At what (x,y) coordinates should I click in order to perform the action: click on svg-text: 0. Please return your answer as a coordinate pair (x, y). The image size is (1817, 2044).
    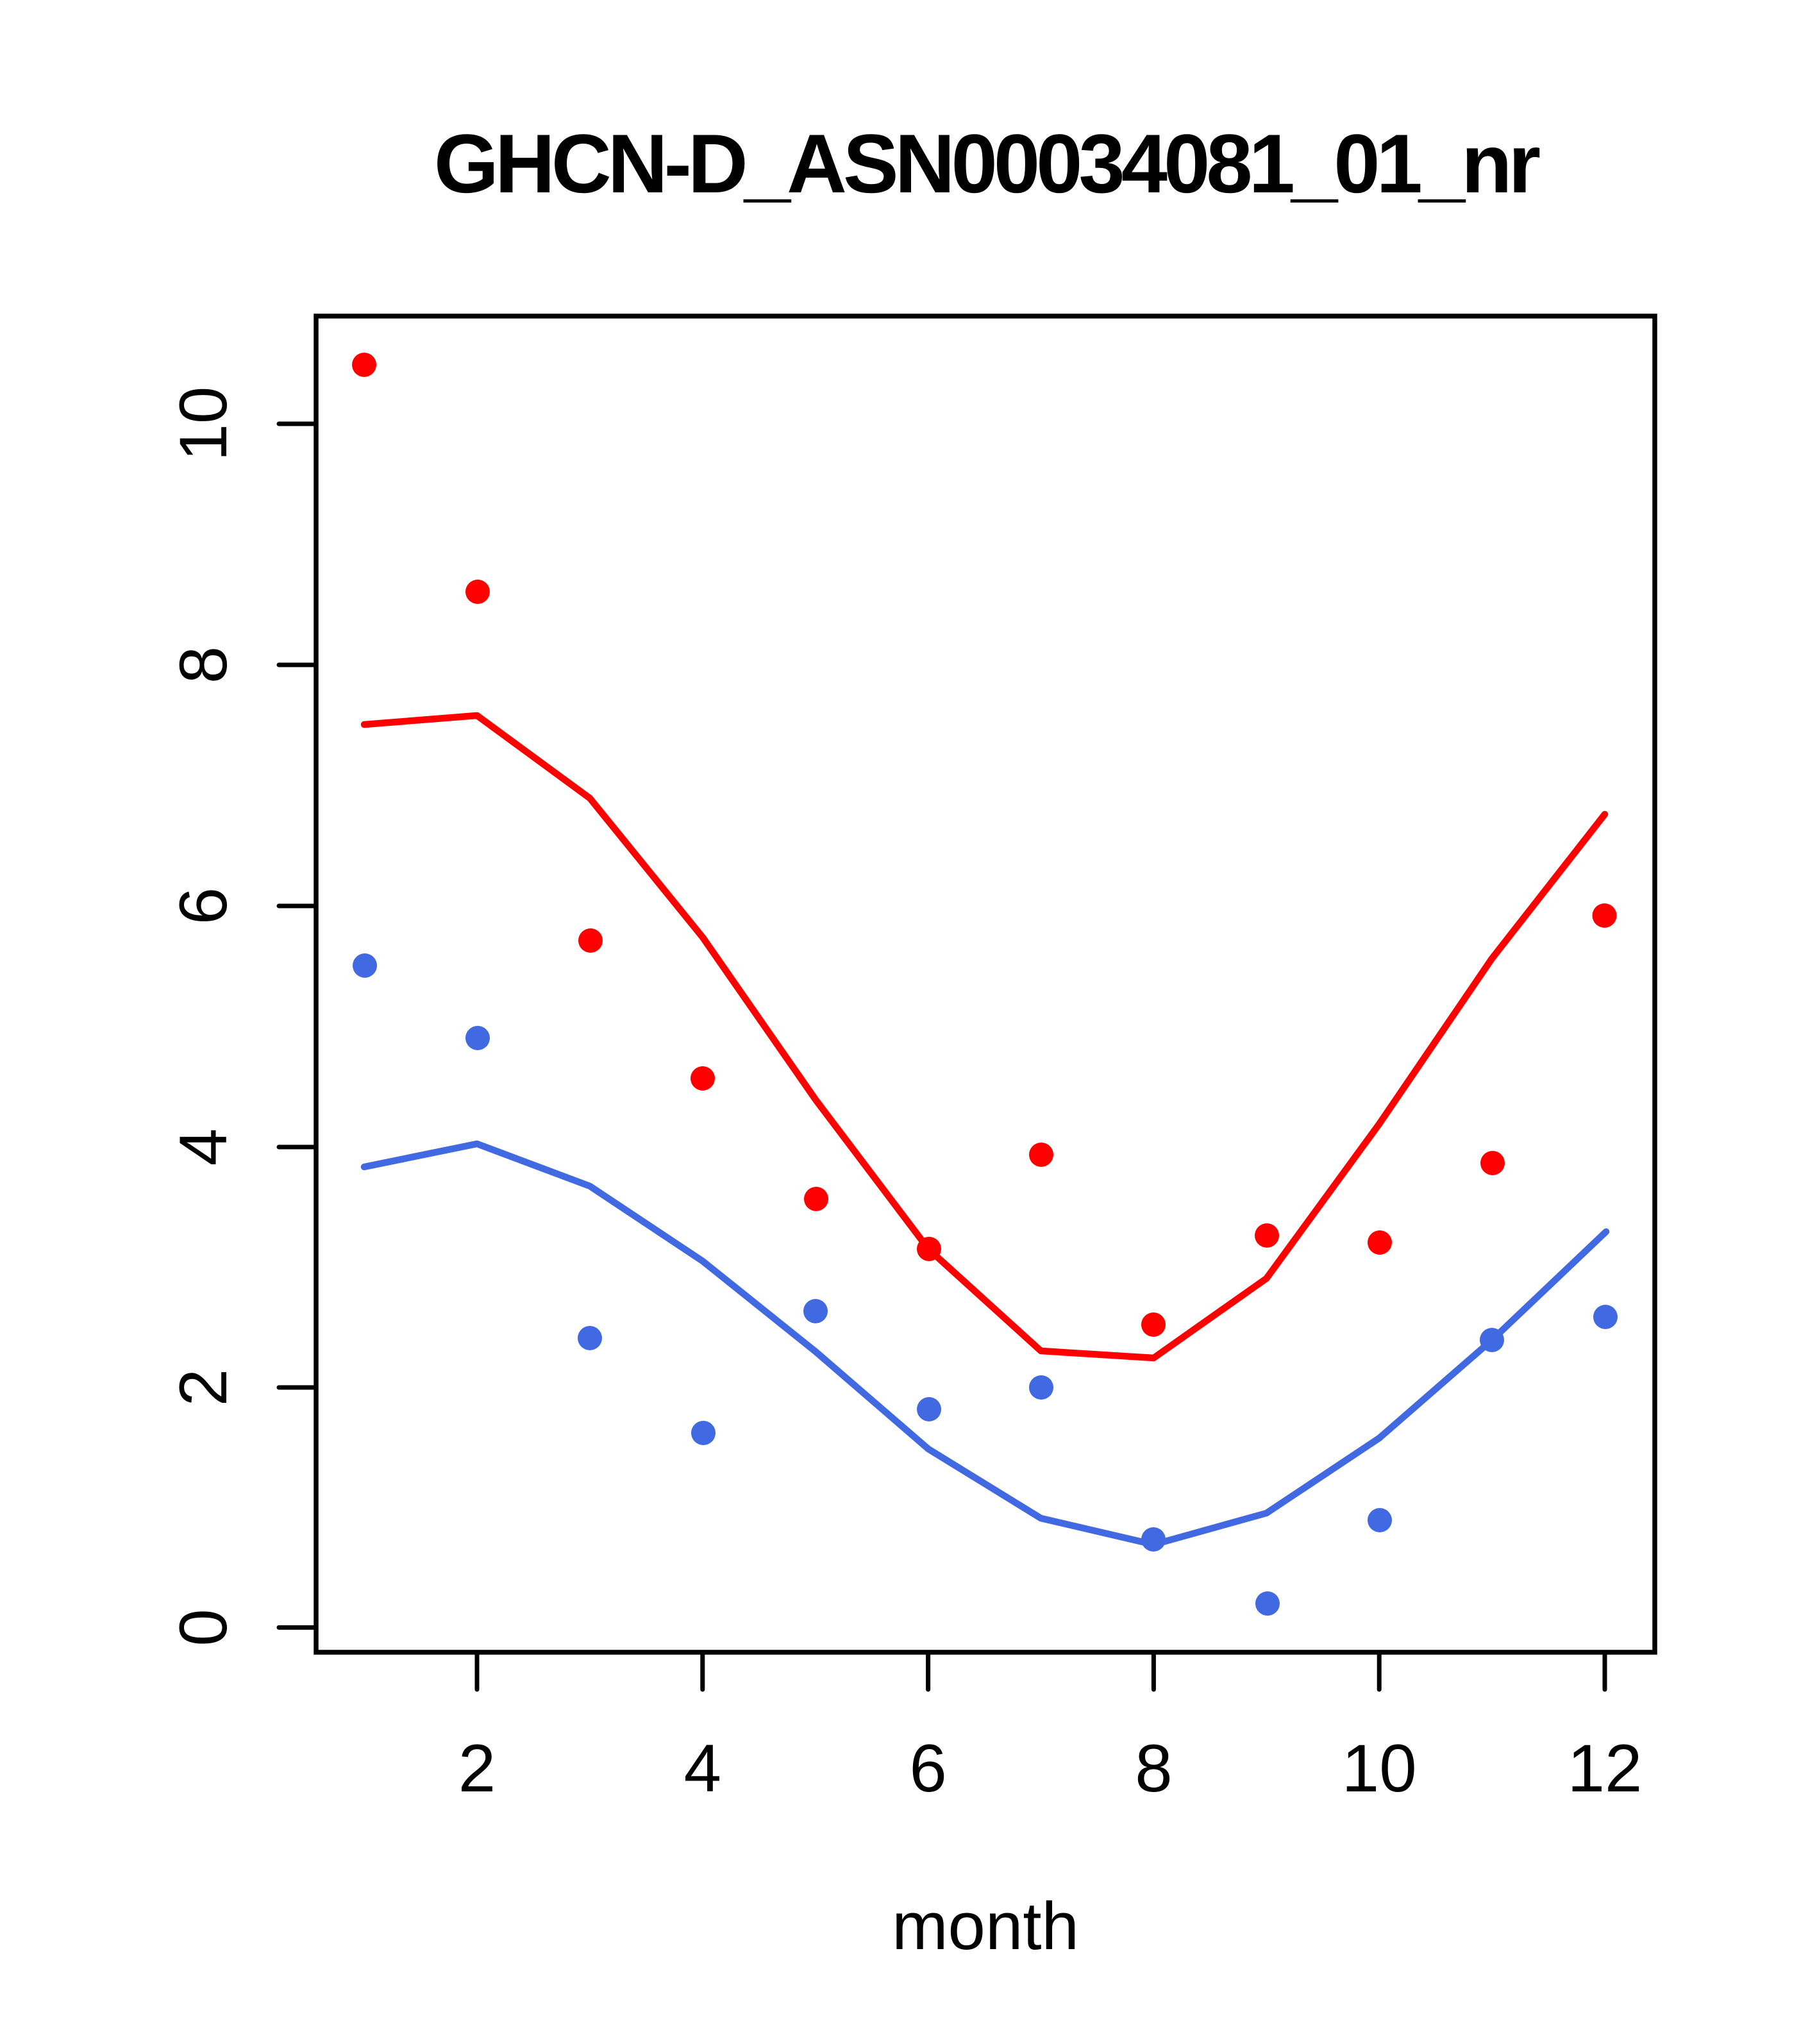
    Looking at the image, I should click on (204, 1628).